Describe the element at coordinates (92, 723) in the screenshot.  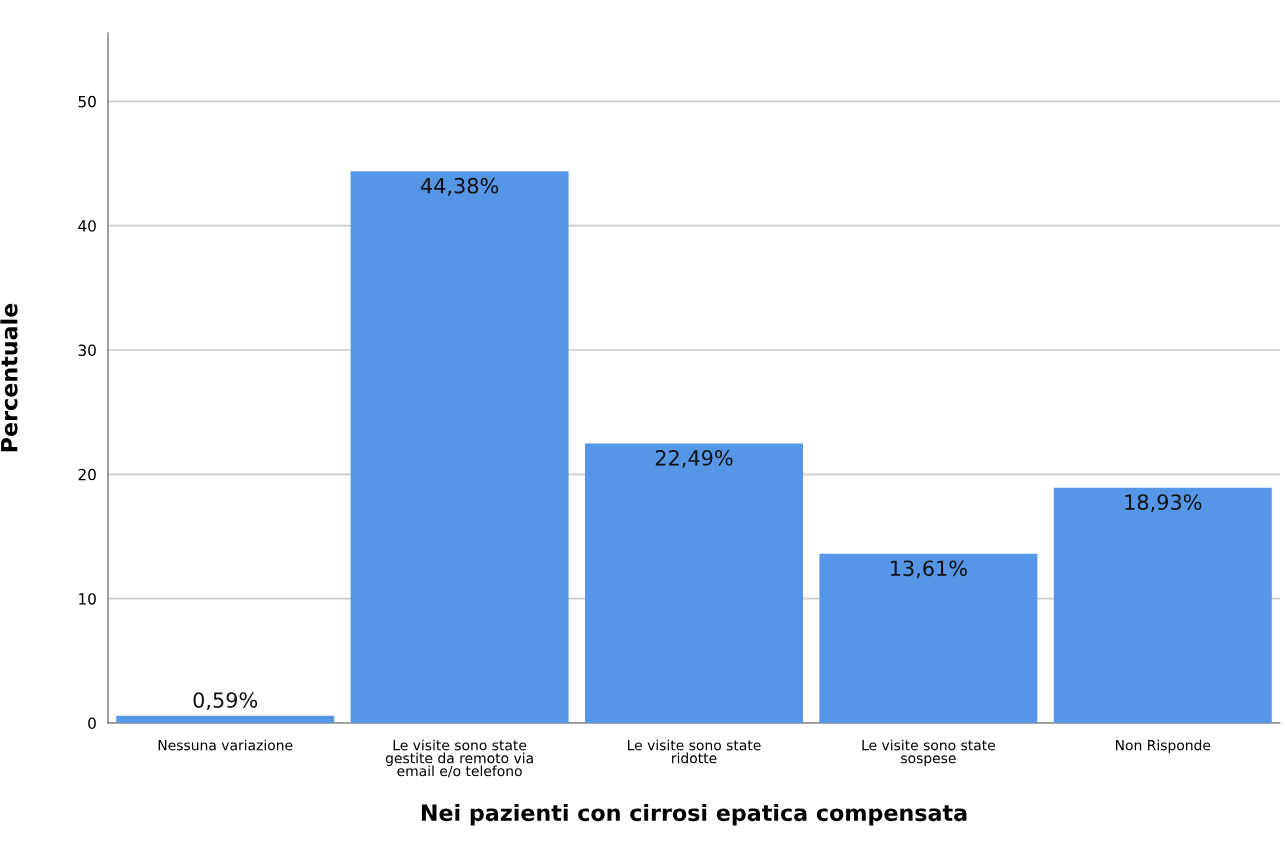
I see `y-tick-label: 0` at that location.